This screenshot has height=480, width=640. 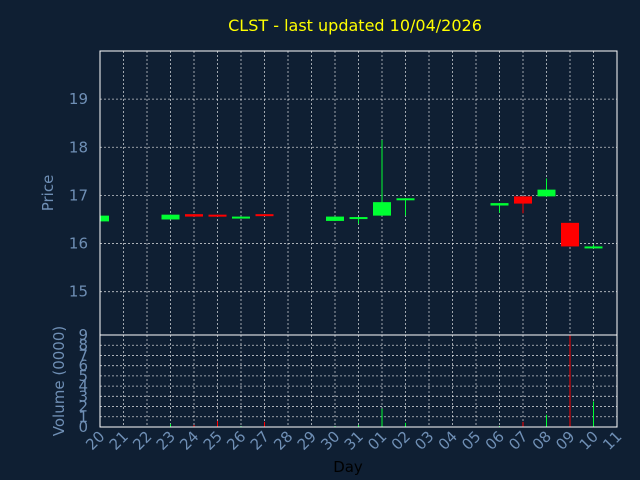 I want to click on price-tick-label: 18, so click(x=78, y=147).